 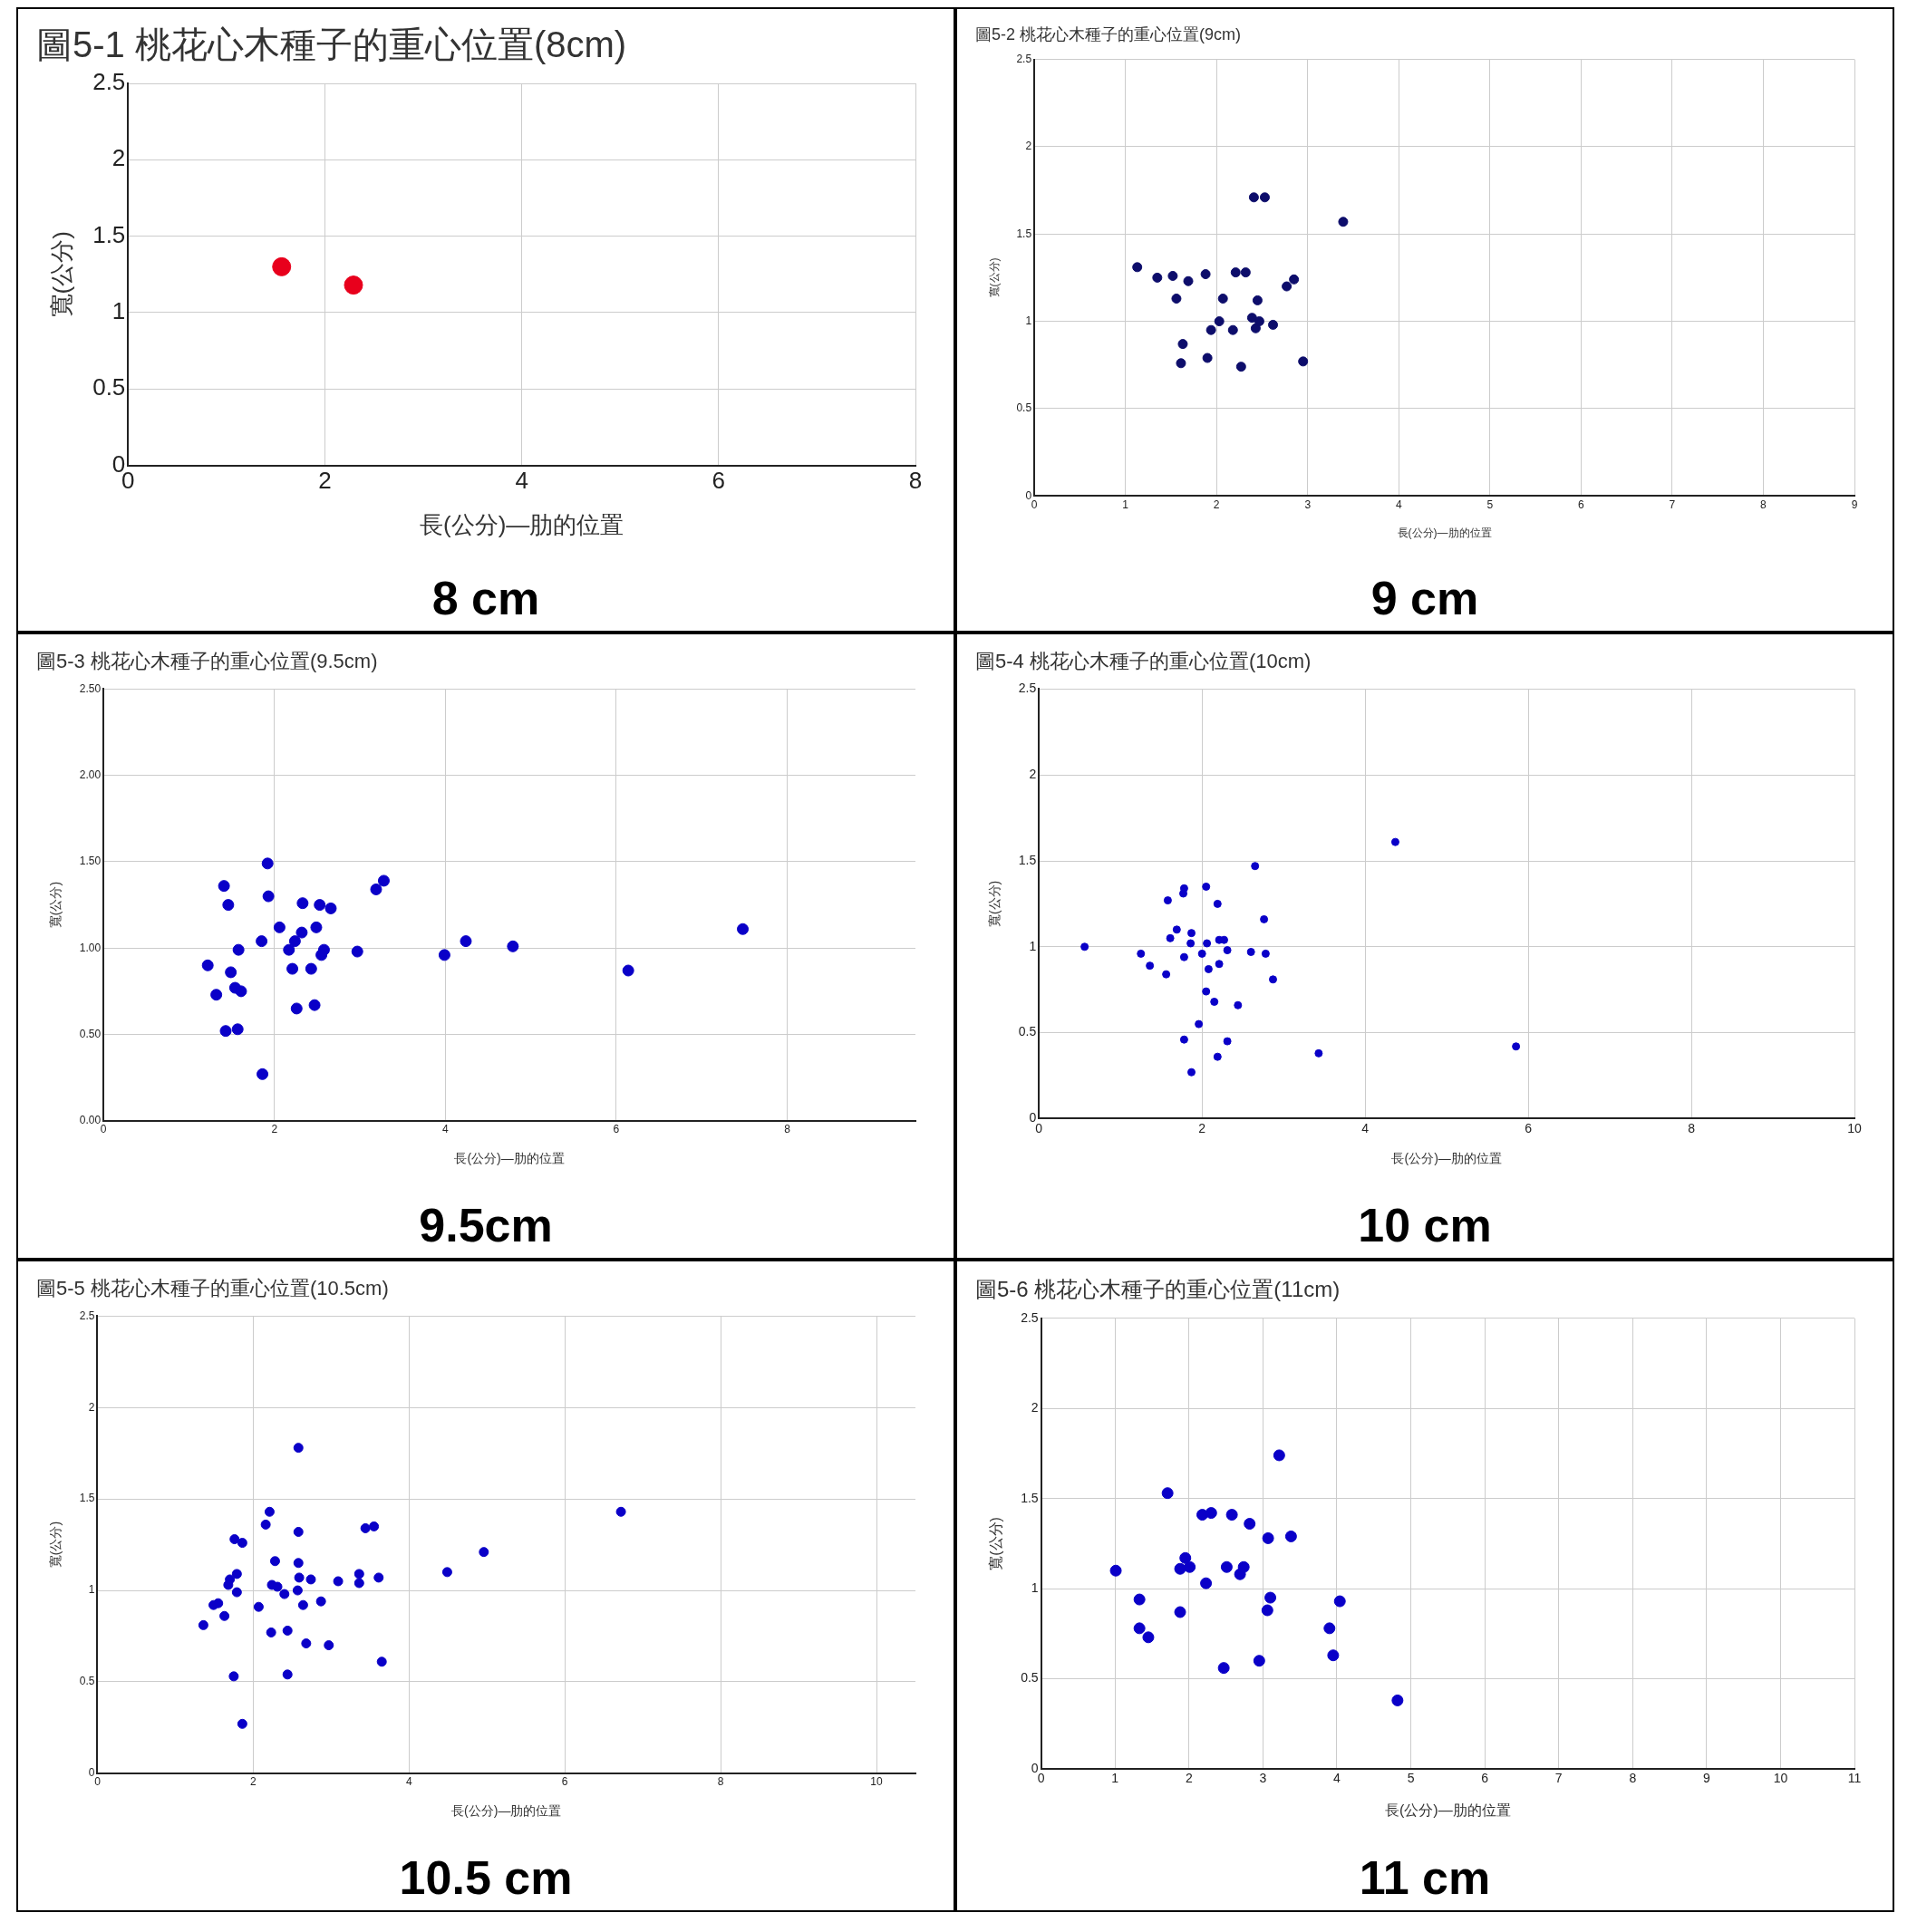 I want to click on x-tick-label: 6, so click(x=616, y=1129).